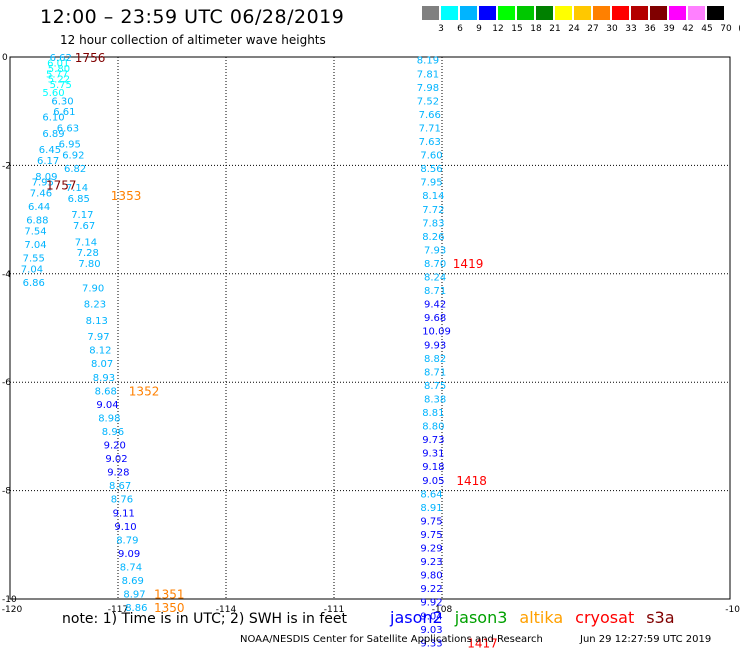 Image resolution: width=740 pixels, height=650 pixels. Describe the element at coordinates (169, 595) in the screenshot. I see `pass-time-label: 1351` at that location.